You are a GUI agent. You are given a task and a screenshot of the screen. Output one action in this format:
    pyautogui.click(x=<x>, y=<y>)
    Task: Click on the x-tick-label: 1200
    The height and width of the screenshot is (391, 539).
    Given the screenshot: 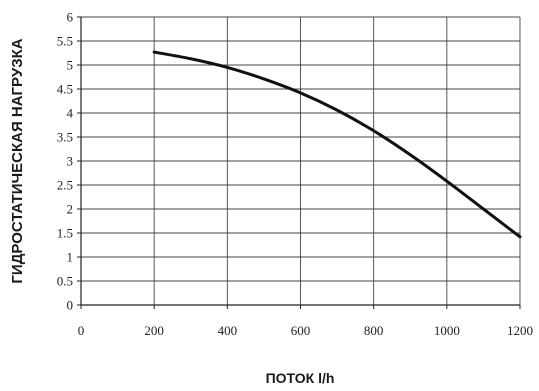 What is the action you would take?
    pyautogui.click(x=520, y=330)
    